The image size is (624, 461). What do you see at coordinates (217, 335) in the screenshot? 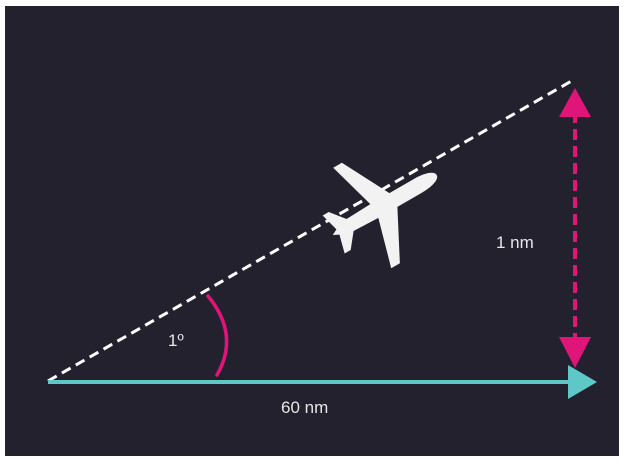
I see `angle-arc` at bounding box center [217, 335].